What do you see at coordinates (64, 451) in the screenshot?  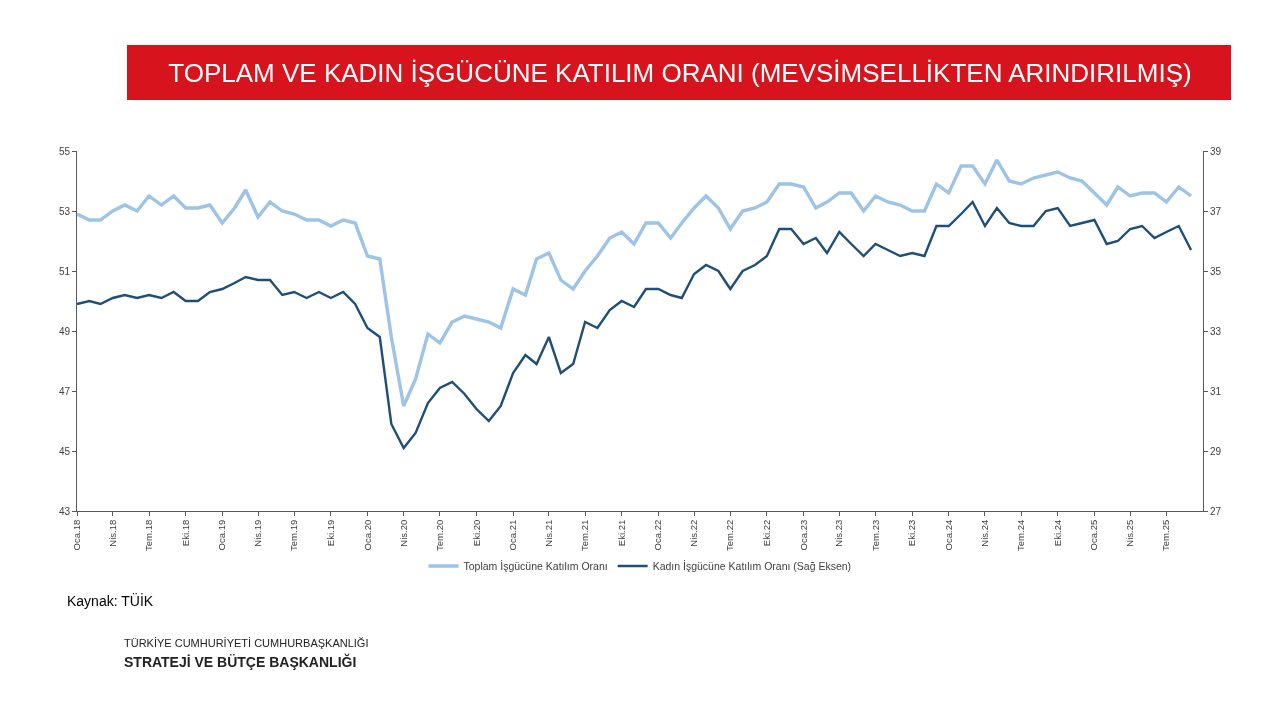 I see `y-tick-label: 45` at bounding box center [64, 451].